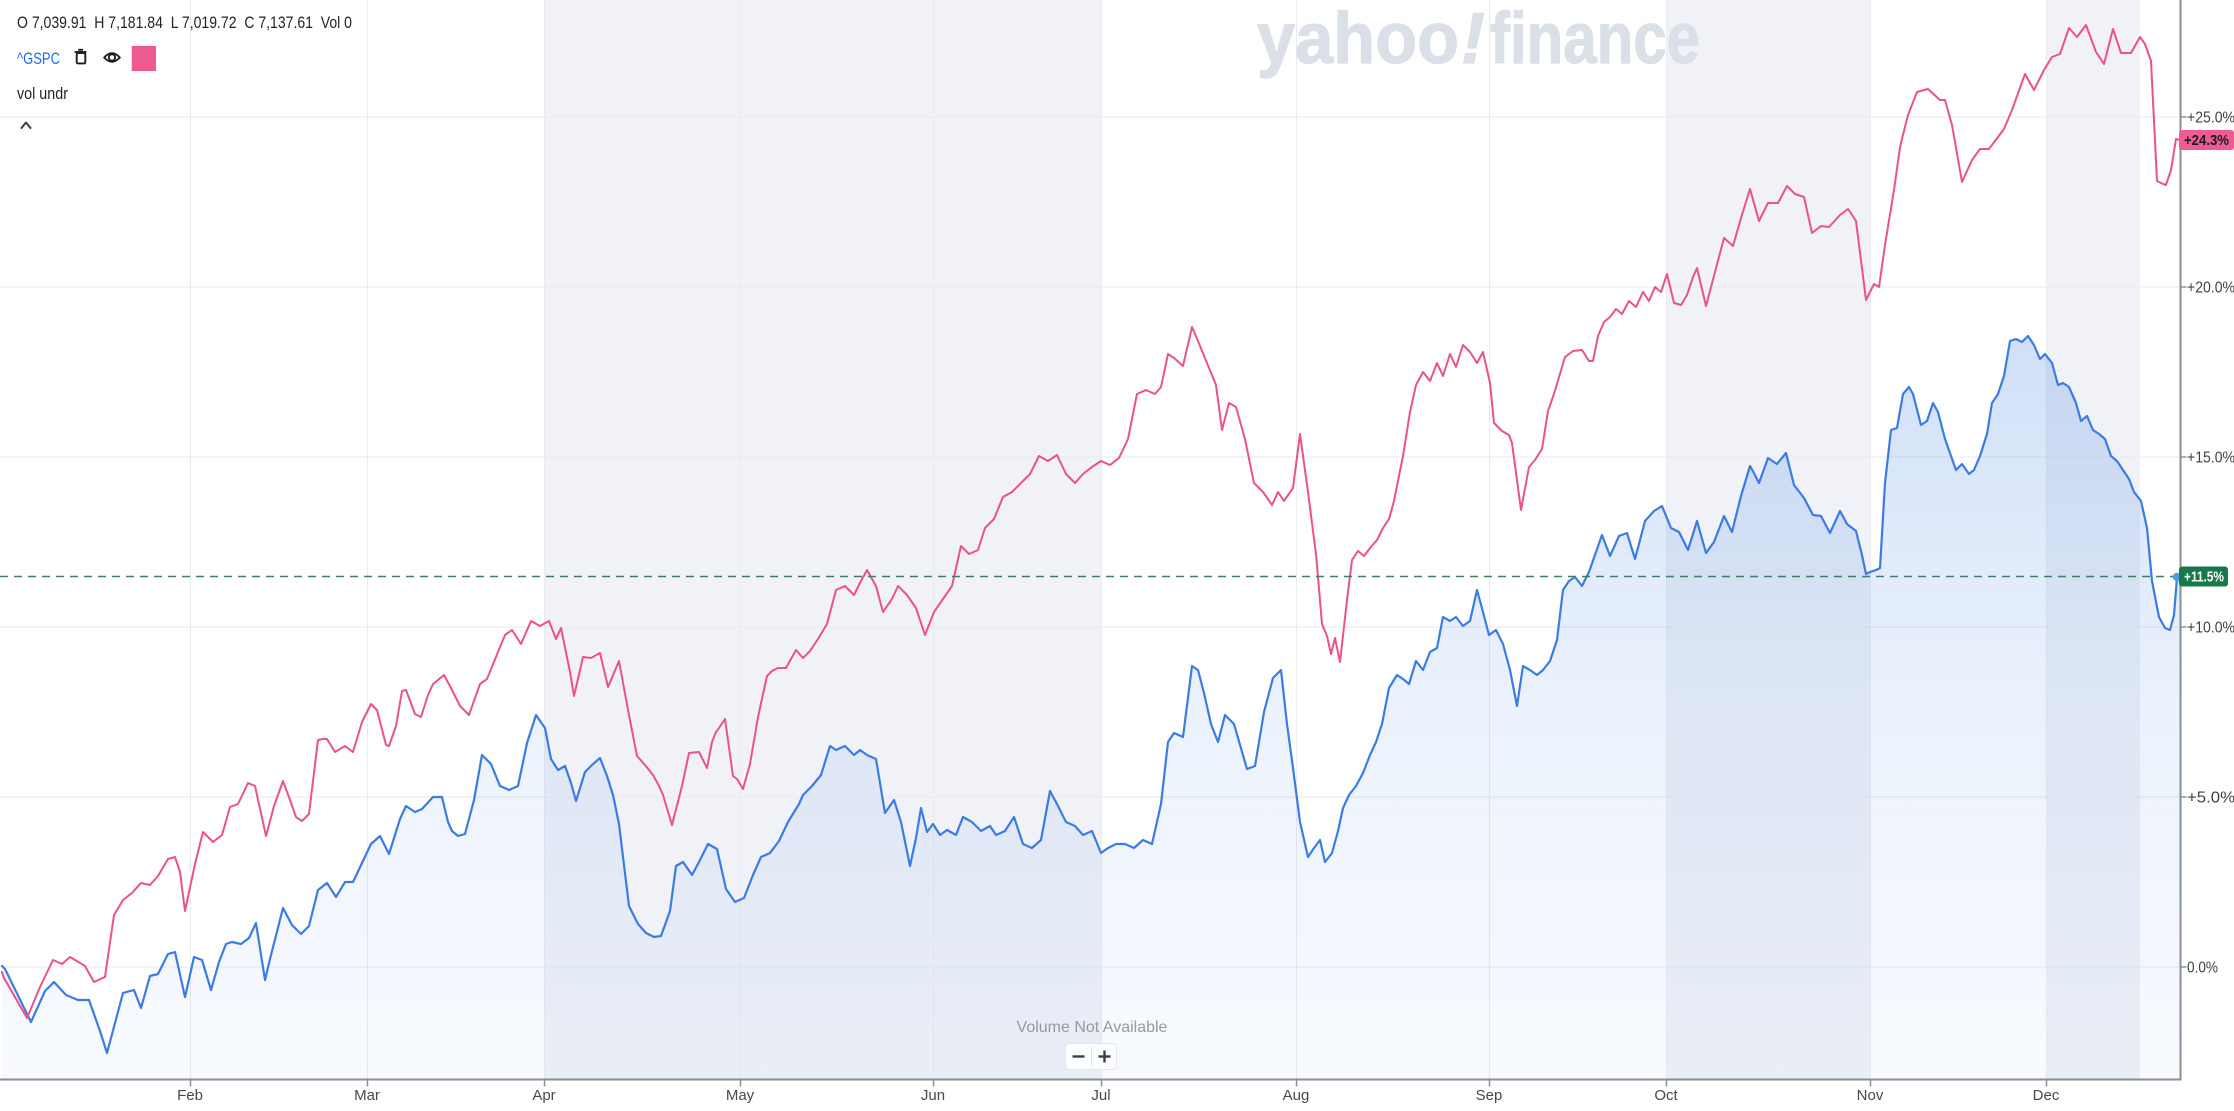  I want to click on svg-text: +5.0%, so click(2210, 798).